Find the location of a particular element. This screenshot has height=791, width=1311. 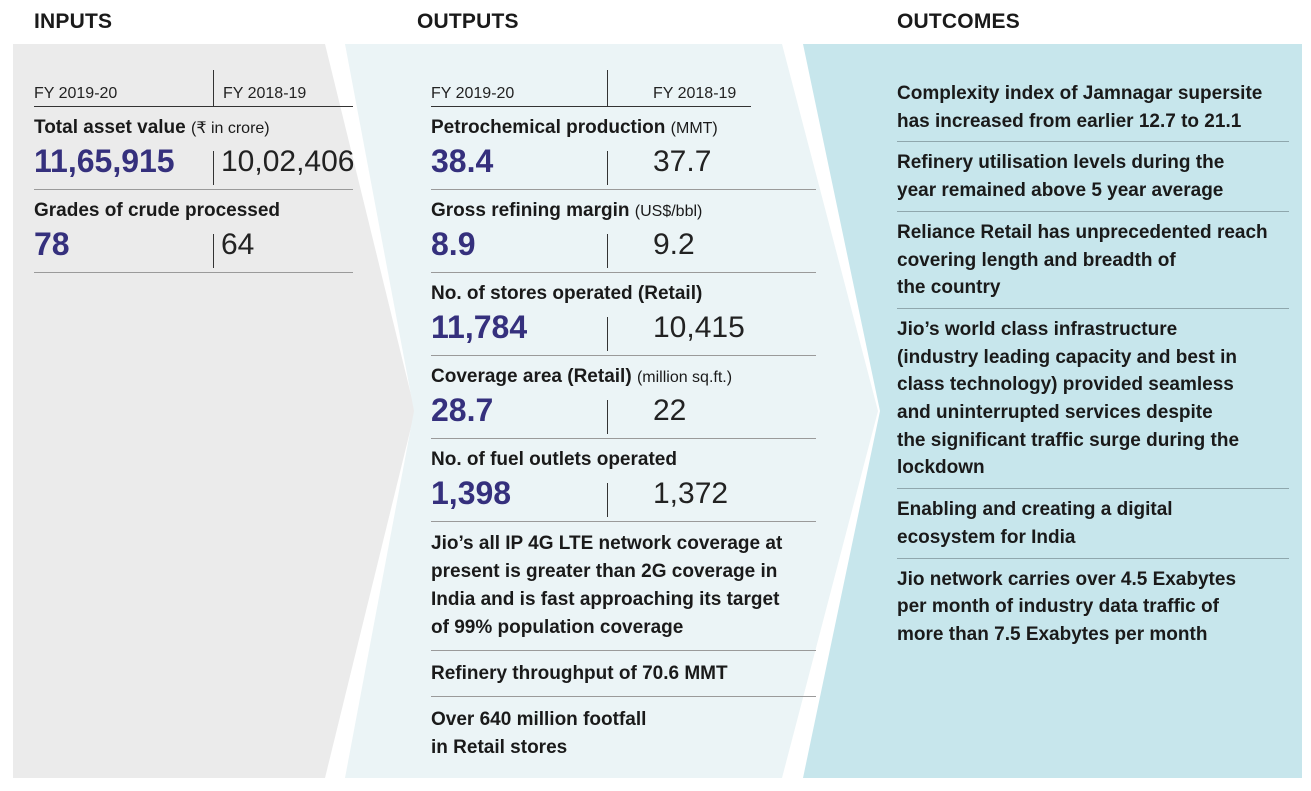

outcome-line: covering length and breadth of is located at coordinates (1036, 260).